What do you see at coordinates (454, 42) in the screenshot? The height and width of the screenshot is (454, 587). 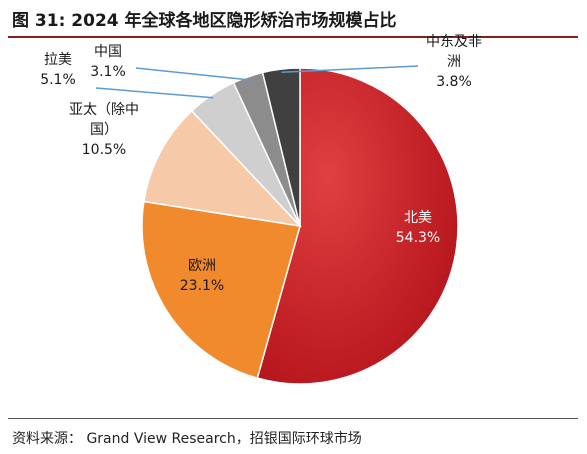 I see `slice-name: 中东及非` at bounding box center [454, 42].